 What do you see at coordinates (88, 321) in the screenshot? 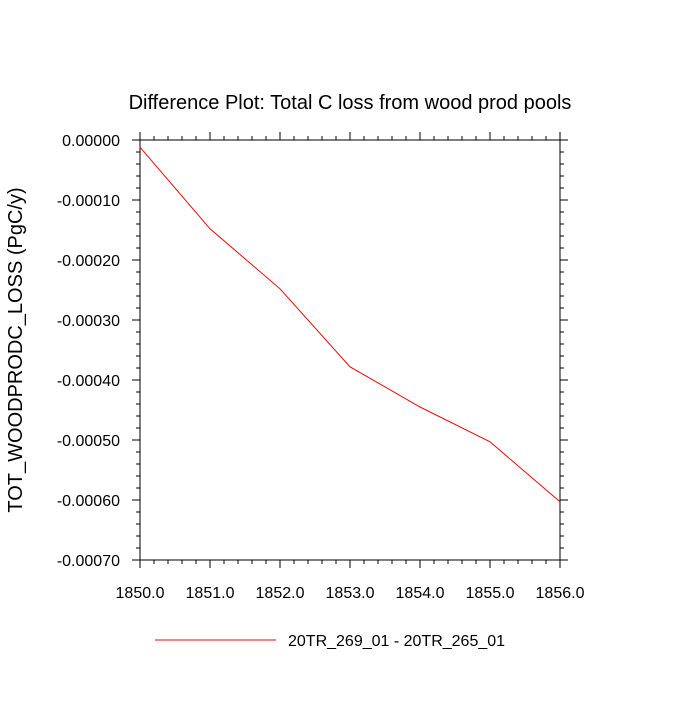
I see `y-tick-label: -0.00030` at bounding box center [88, 321].